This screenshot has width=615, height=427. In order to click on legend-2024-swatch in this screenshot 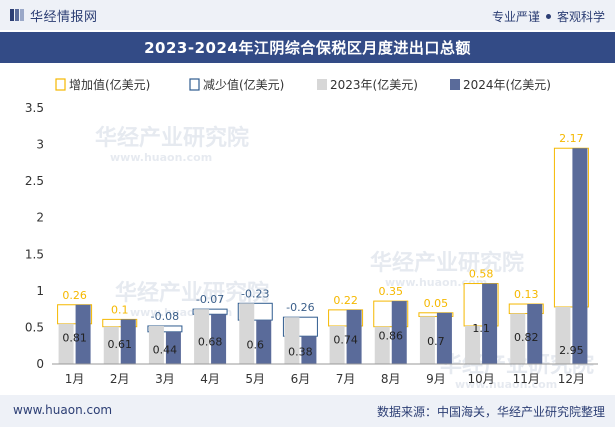, I will do `click(455, 84)`.